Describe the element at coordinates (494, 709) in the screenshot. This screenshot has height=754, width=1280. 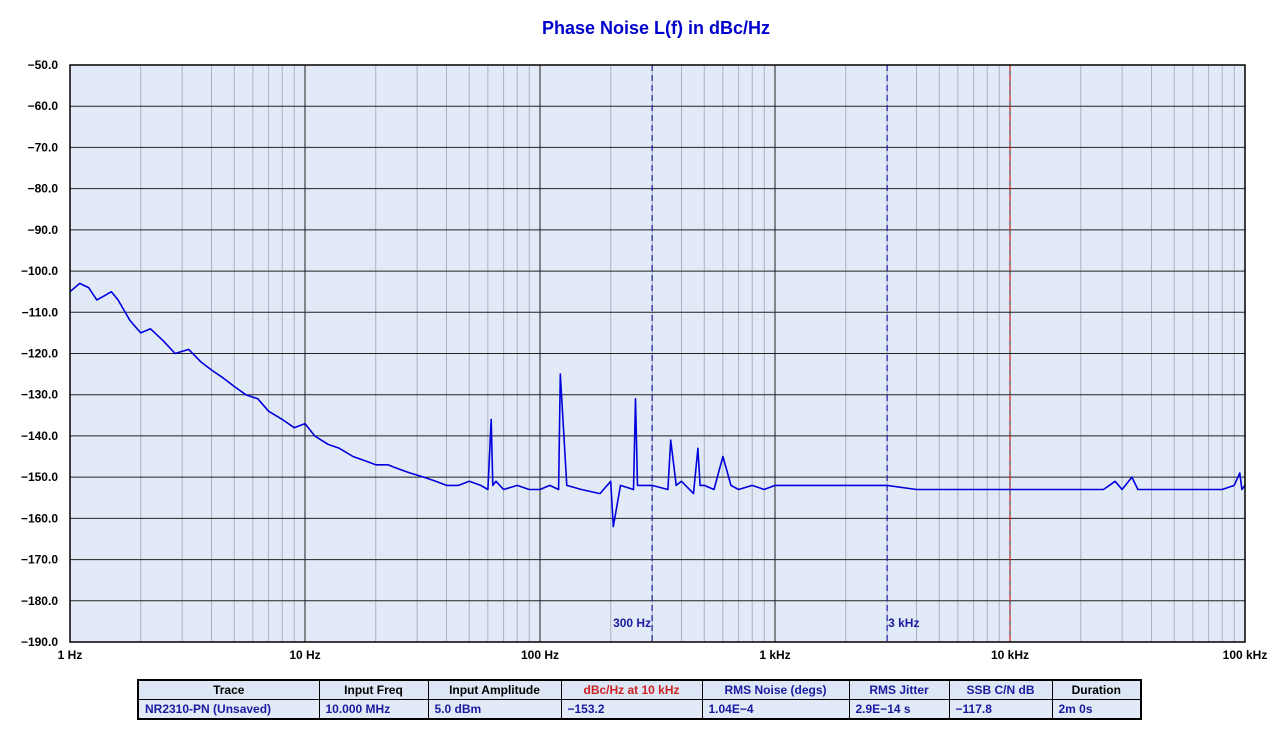
I see `table-value-cell: 5.0 dBm` at that location.